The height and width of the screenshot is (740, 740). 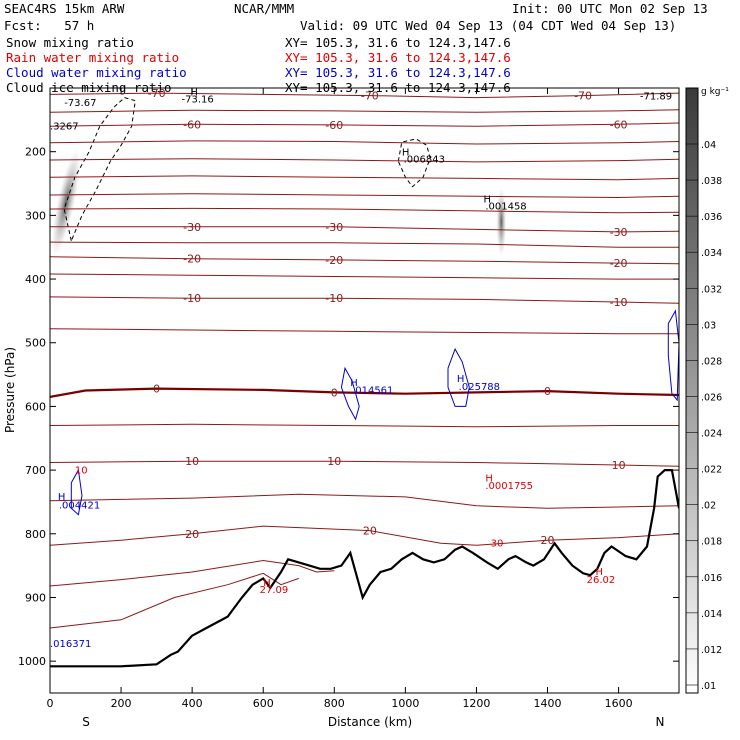 I want to click on x-tick-label: 400, so click(x=192, y=703).